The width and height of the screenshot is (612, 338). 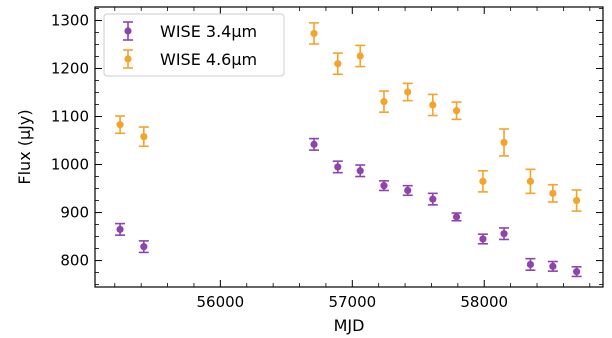 What do you see at coordinates (74, 213) in the screenshot?
I see `y-tick-label: 900` at bounding box center [74, 213].